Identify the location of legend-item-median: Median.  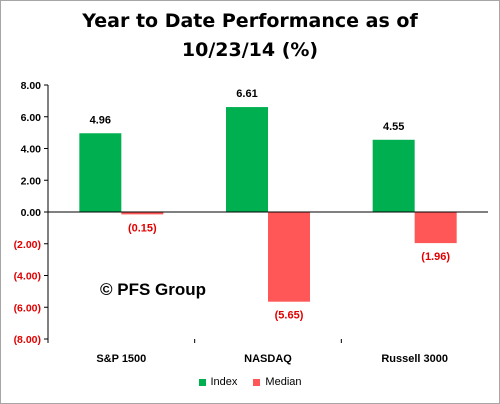
(277, 382).